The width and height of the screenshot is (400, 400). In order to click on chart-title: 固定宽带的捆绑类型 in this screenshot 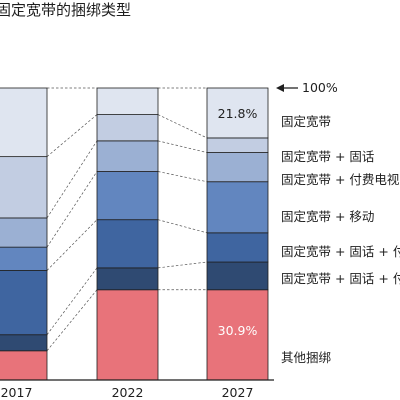, I will do `click(66, 10)`.